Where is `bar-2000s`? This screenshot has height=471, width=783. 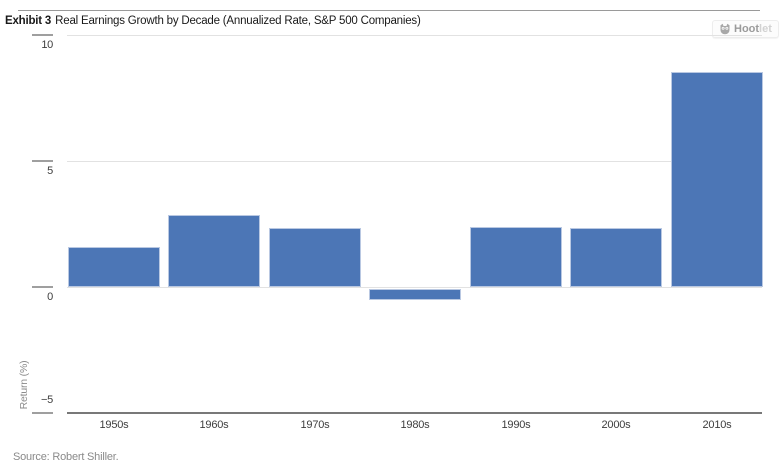
bar-2000s is located at coordinates (616, 257).